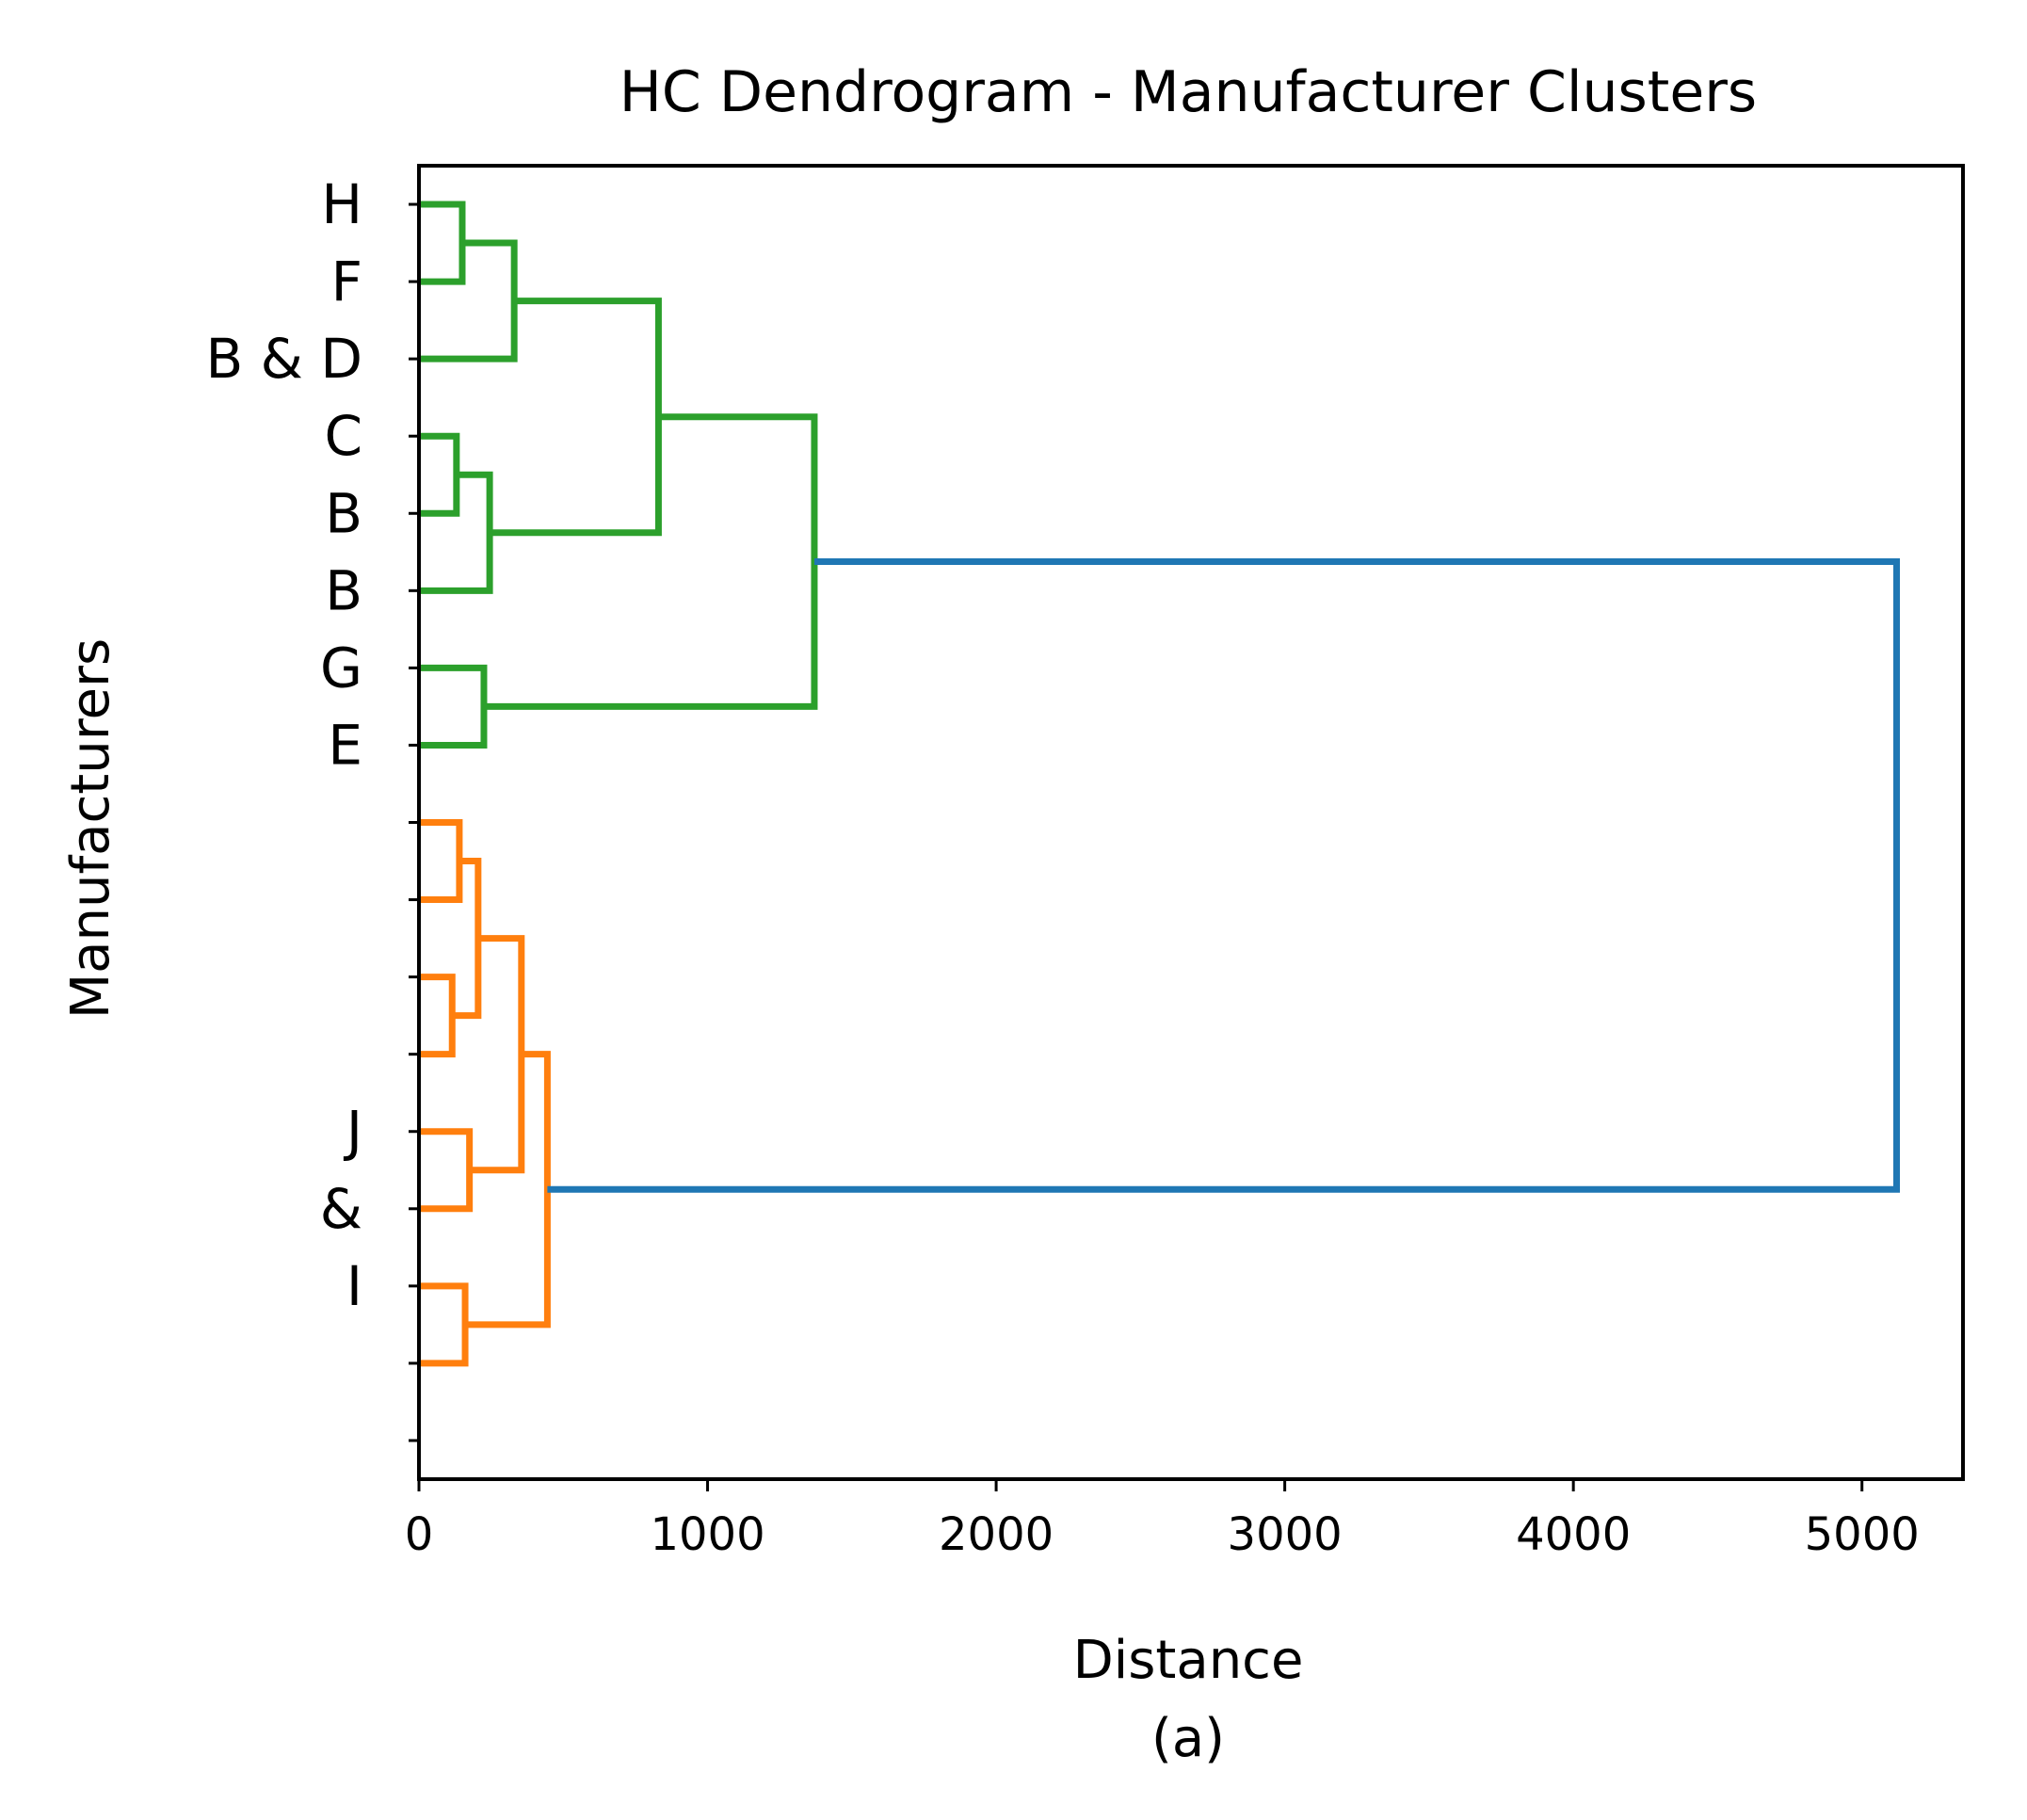 The image size is (2027, 1820). What do you see at coordinates (1162, 1520) in the screenshot?
I see `x-axis-ticks: 0 1000 2000 3000 4000 5000` at bounding box center [1162, 1520].